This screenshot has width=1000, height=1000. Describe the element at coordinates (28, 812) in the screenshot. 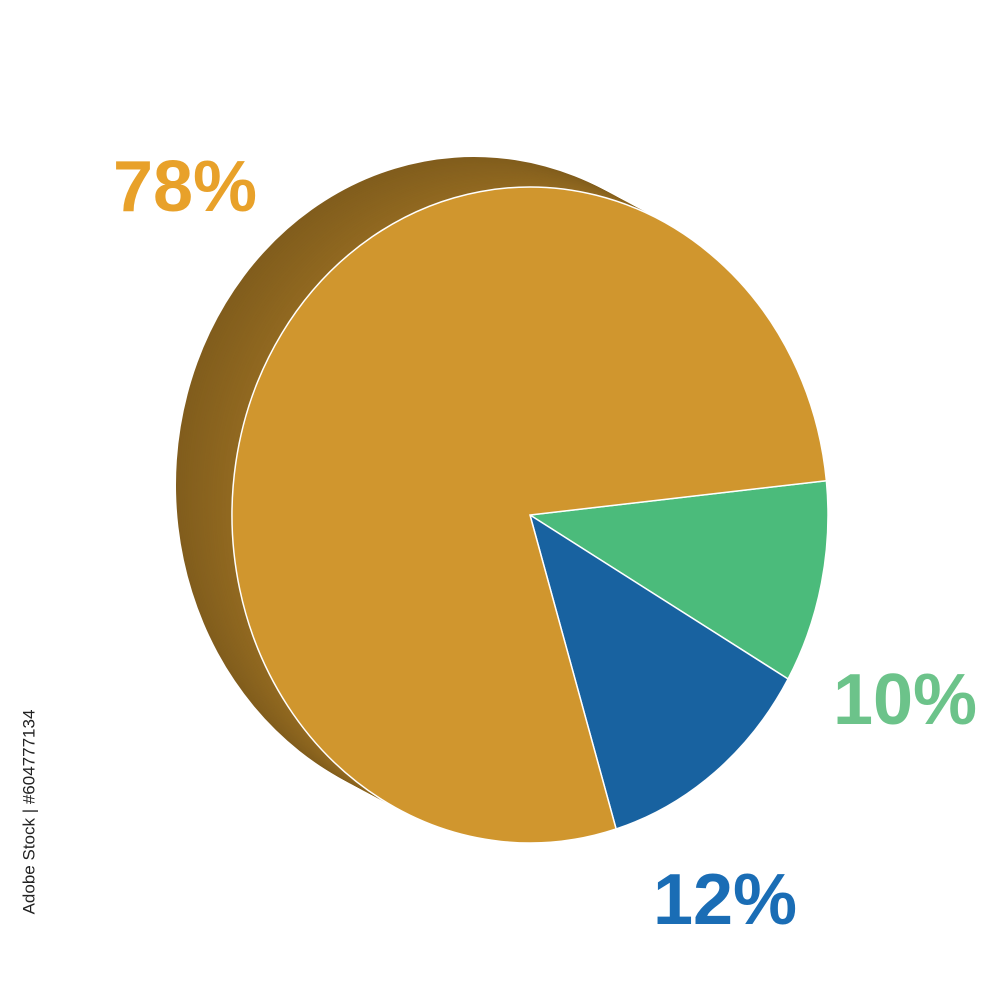

I see `source-note: Adobe Stock | #604777134` at that location.